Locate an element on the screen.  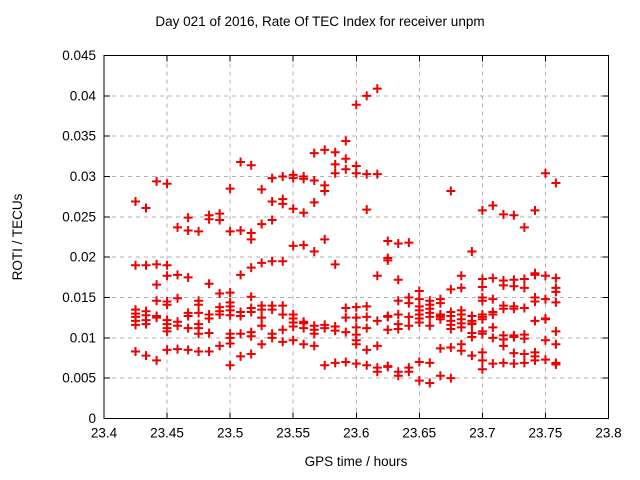
y-tick-label: 0.04 is located at coordinates (83, 95).